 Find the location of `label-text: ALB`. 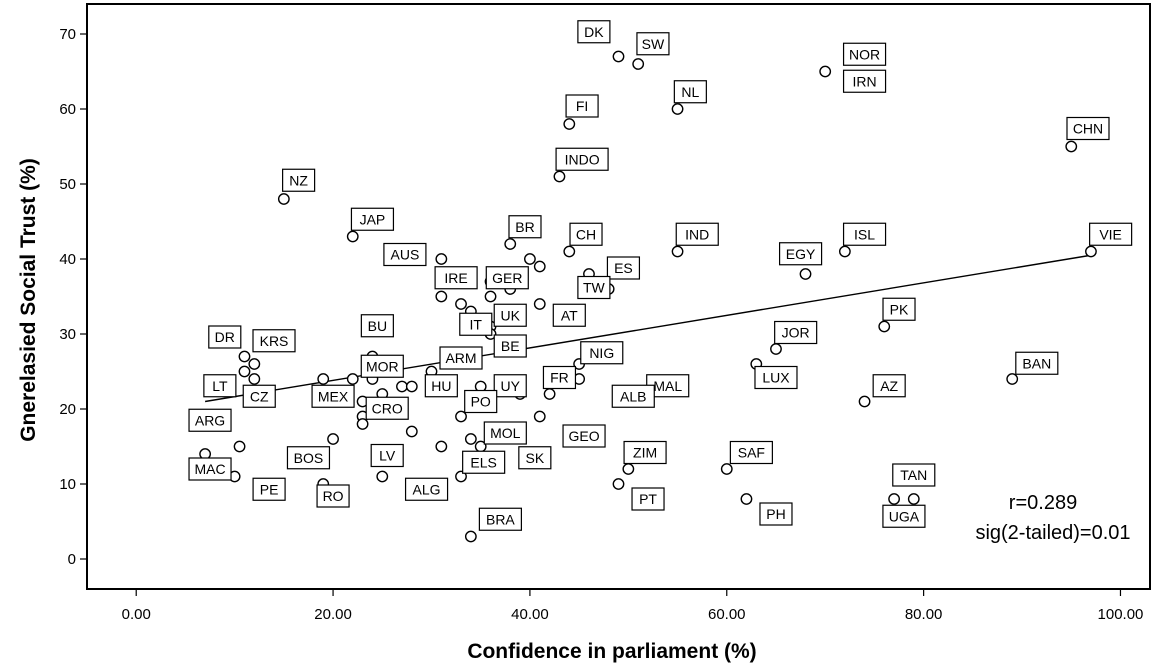

label-text: ALB is located at coordinates (633, 396).